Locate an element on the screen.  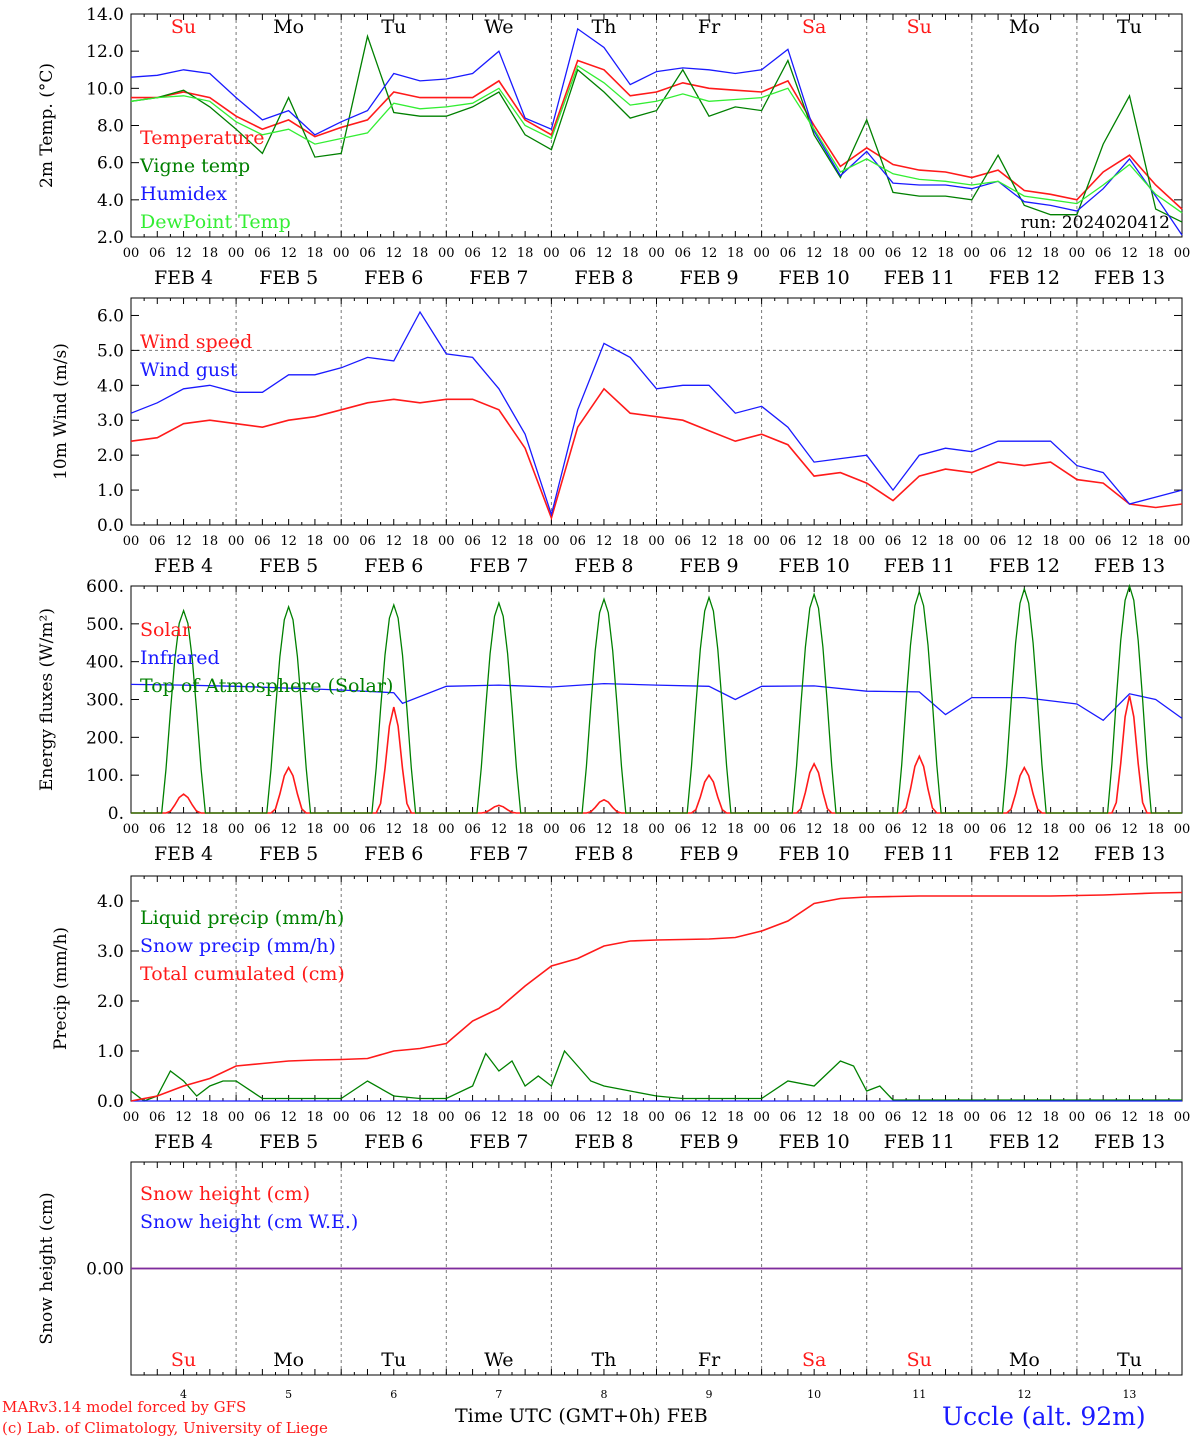
series-line-dewpoint-temp is located at coordinates (656, 139).